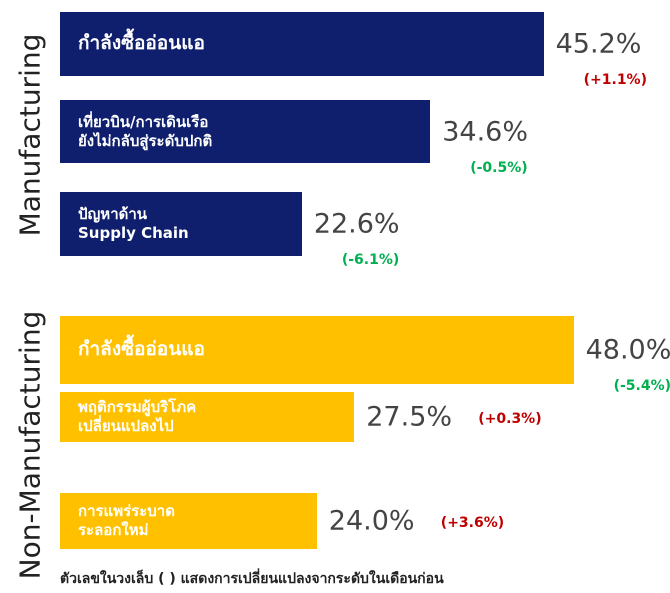 The height and width of the screenshot is (593, 670). Describe the element at coordinates (615, 80) in the screenshot. I see `change-label: (+1.1%)` at that location.